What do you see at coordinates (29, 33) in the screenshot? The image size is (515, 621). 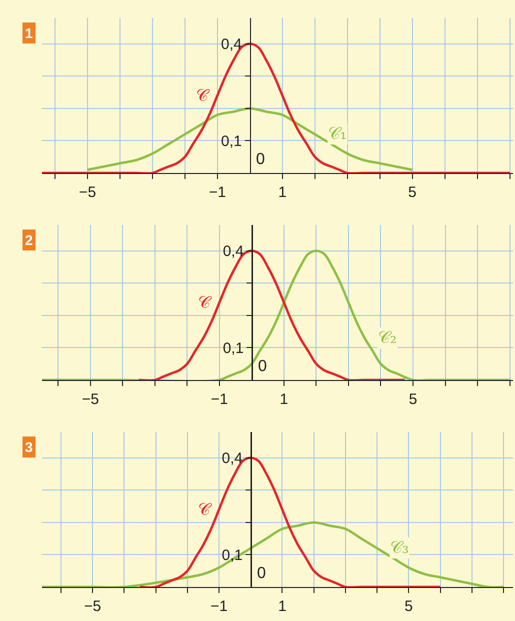 I see `text: 1` at bounding box center [29, 33].